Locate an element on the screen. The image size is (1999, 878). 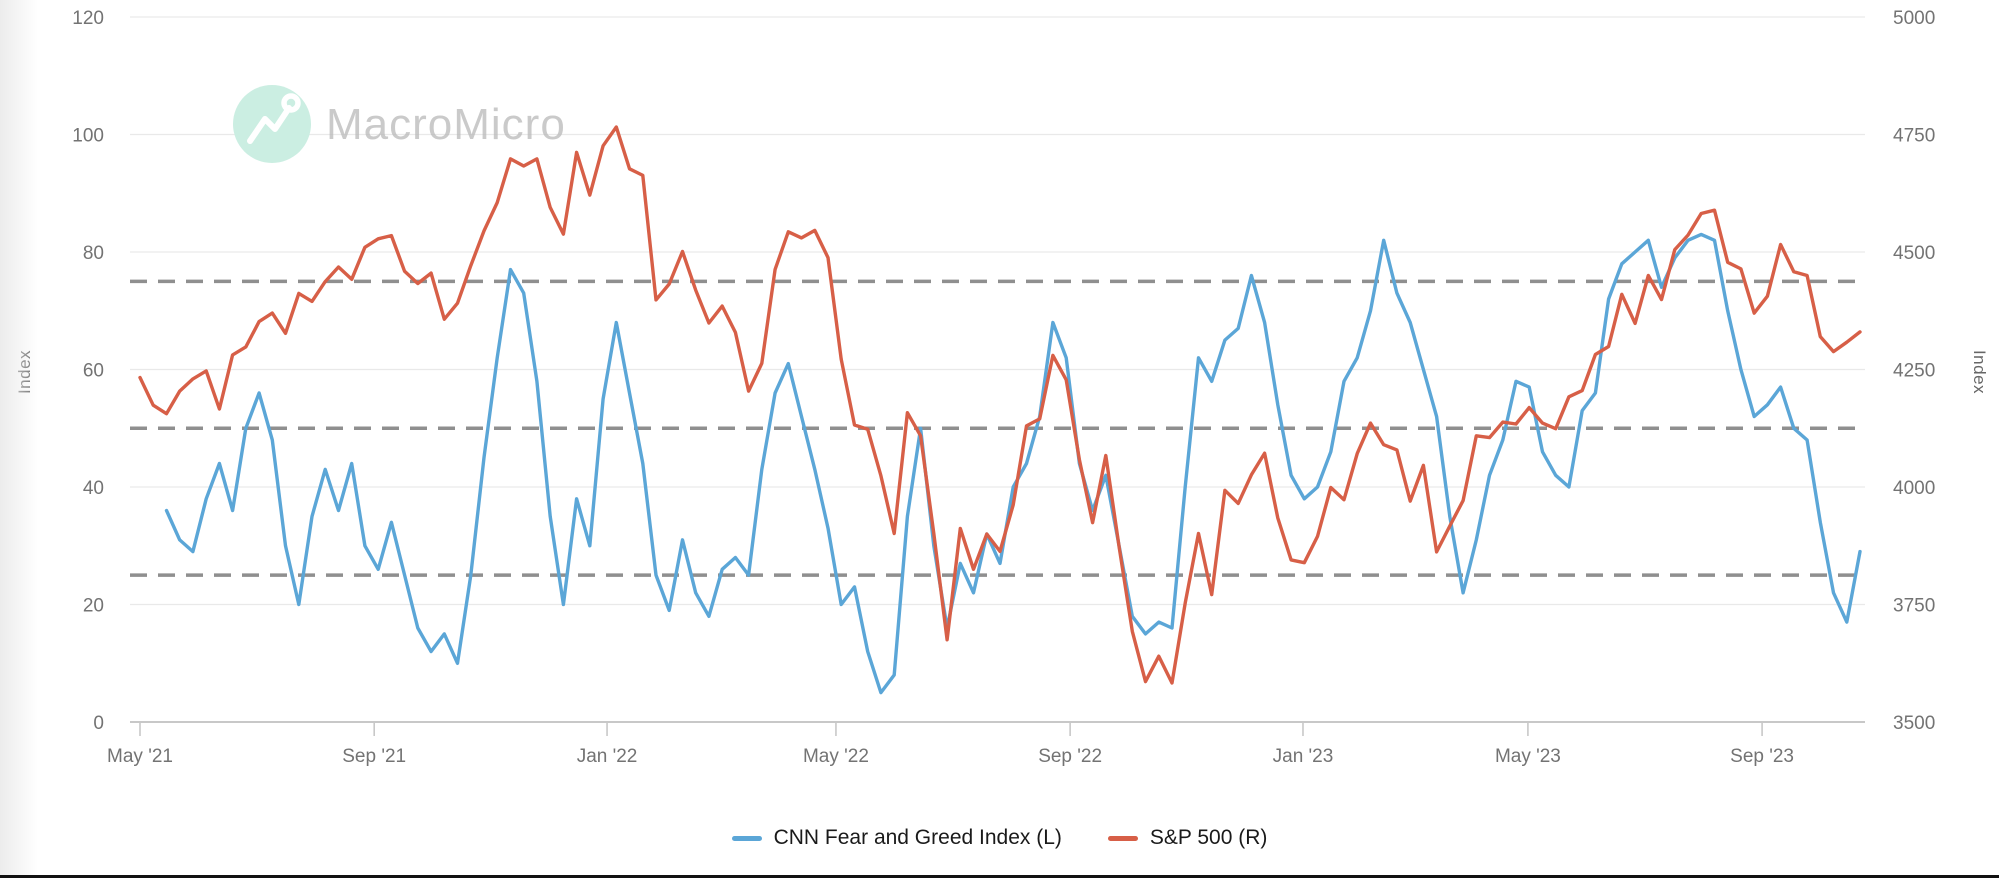
left-axis-tick-label: 60 is located at coordinates (93, 371).